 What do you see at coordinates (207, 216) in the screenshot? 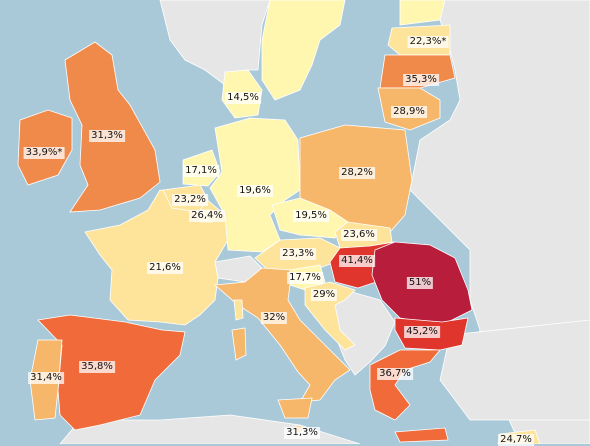
I see `label-luxembourg: 26,4%` at bounding box center [207, 216].